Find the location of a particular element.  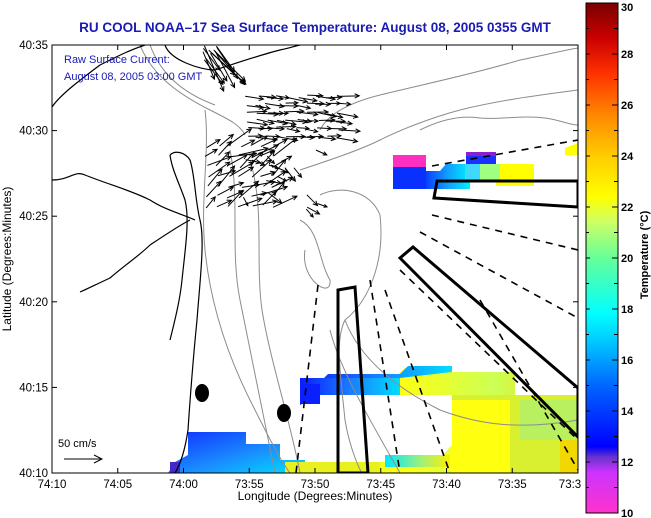

y-tick-label: 40:35 is located at coordinates (33, 46).